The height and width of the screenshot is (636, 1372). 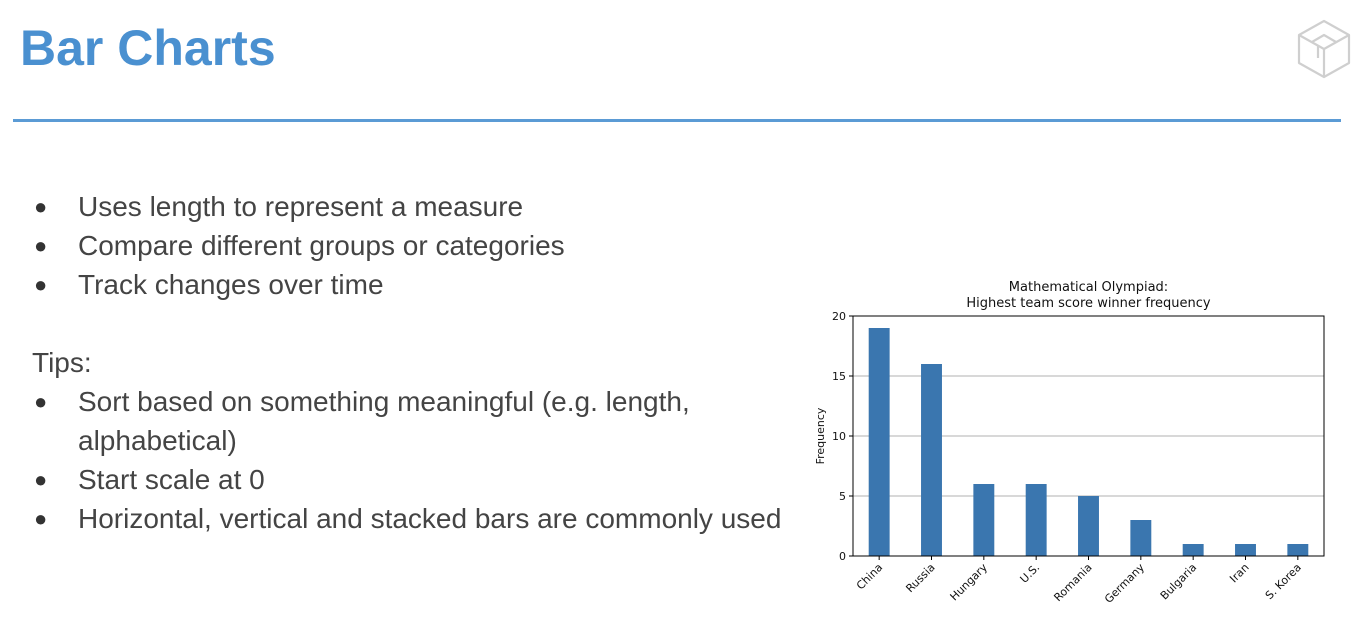 I want to click on y-tick-label: 20, so click(x=839, y=316).